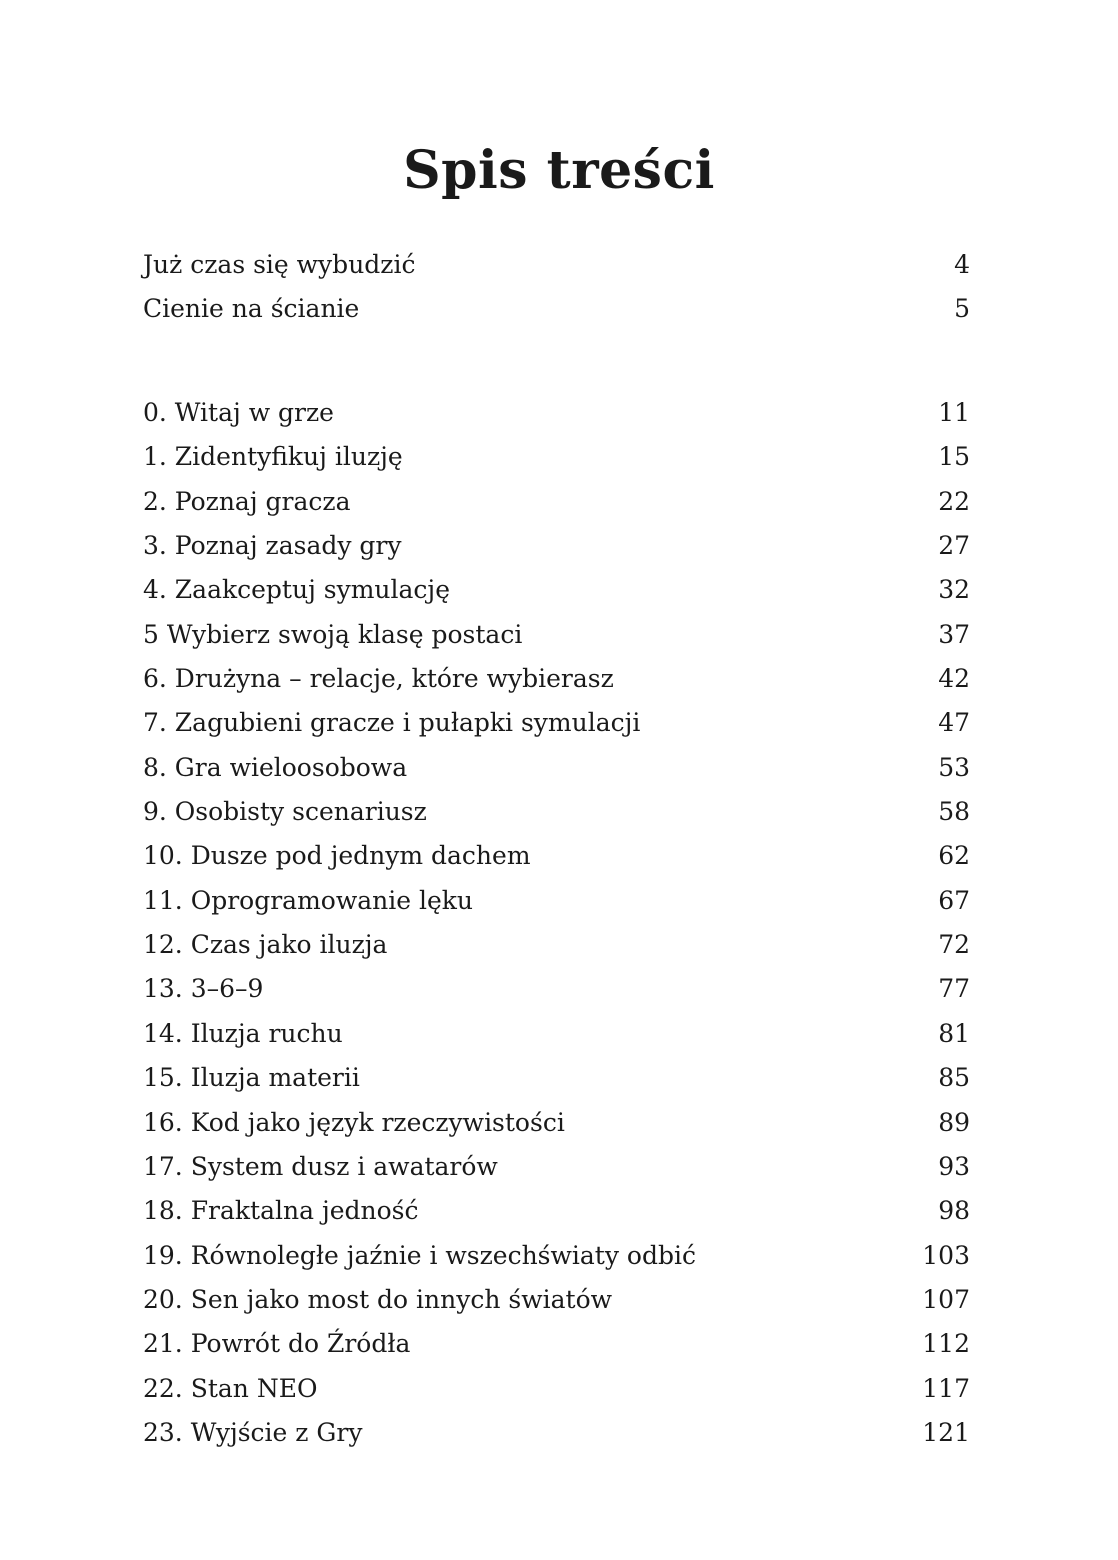  I want to click on toc-entry-title: 5 Wybierz swoją klasę postaci, so click(333, 634).